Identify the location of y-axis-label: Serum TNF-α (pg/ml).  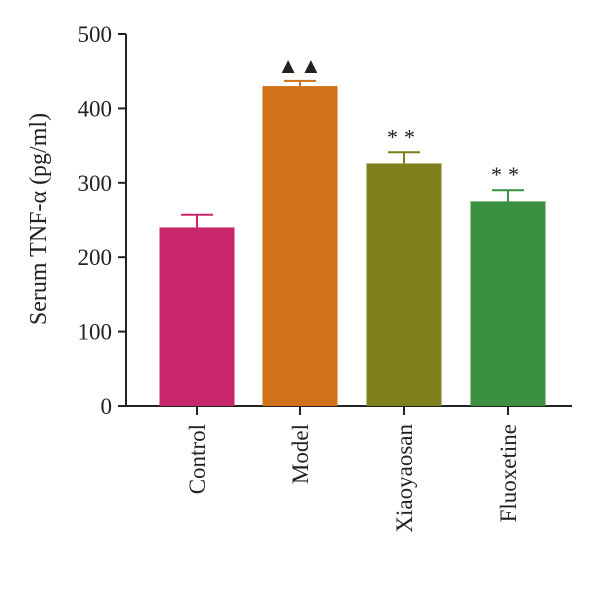
(39, 219).